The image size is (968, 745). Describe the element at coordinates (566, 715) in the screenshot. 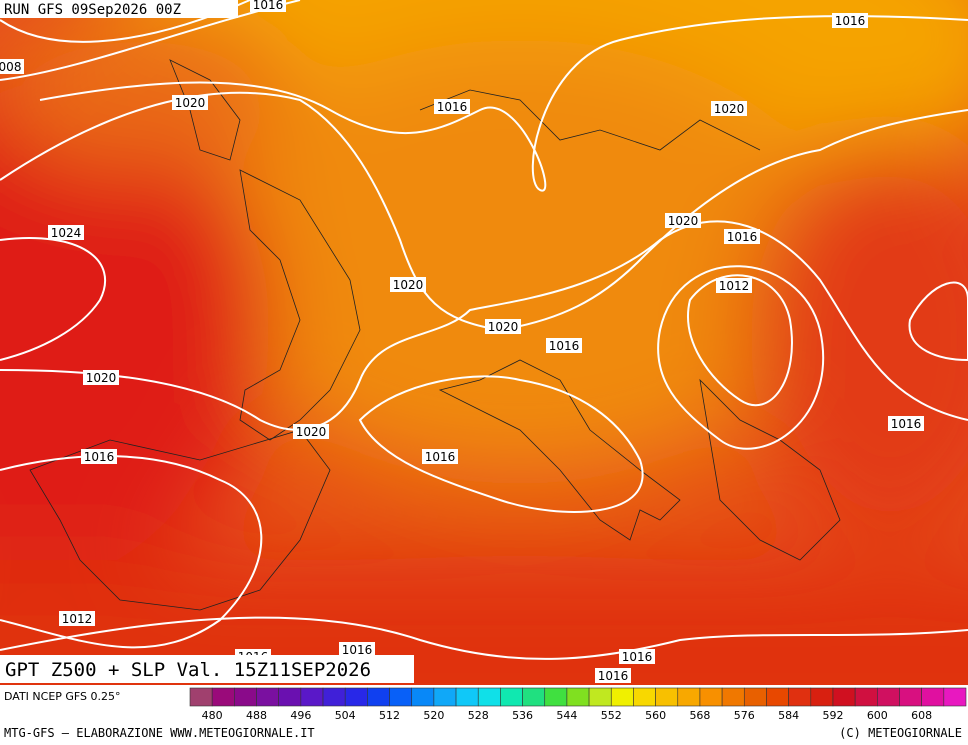

I see `legend-tick-label: 544` at that location.